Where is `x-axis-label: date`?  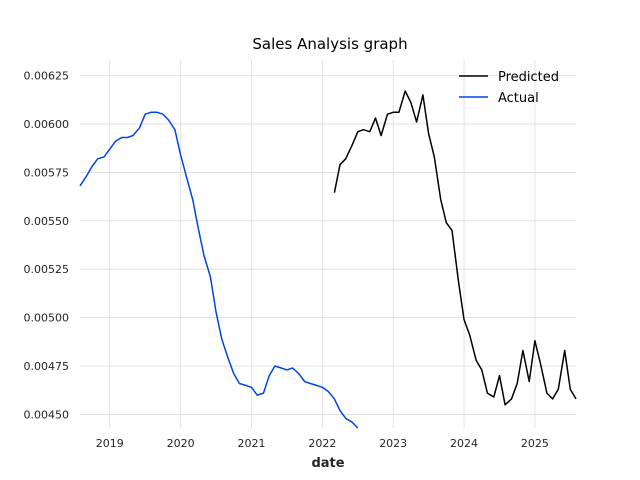 x-axis-label: date is located at coordinates (327, 463).